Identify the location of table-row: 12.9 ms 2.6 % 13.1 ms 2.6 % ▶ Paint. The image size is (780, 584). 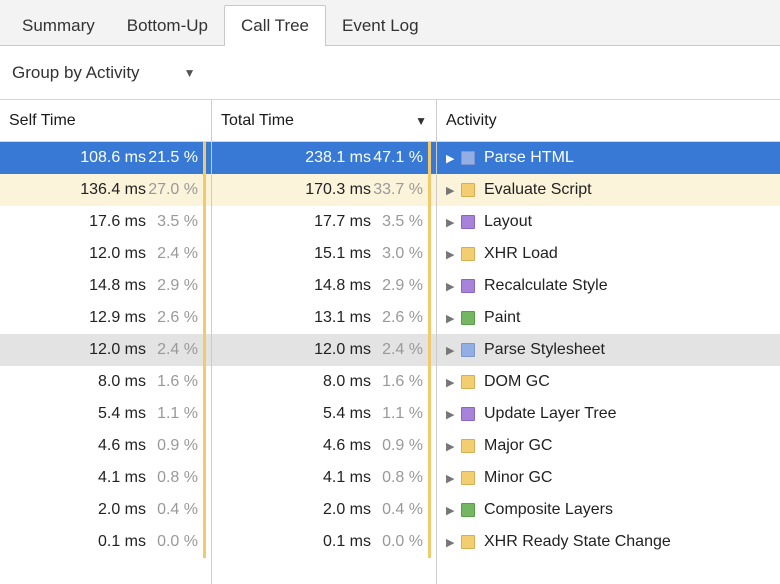
(390, 318).